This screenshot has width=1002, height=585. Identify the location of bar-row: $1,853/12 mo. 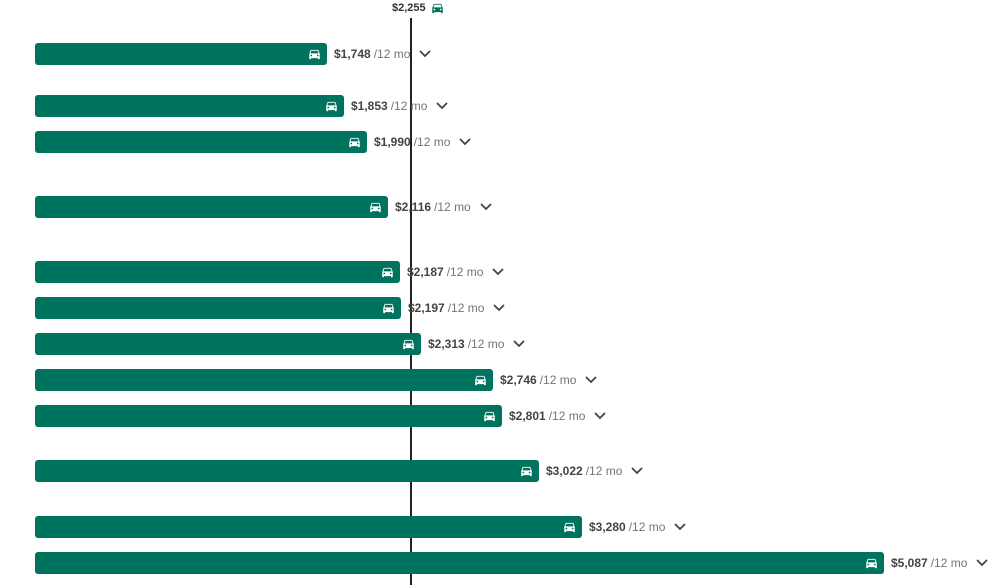
(501, 106).